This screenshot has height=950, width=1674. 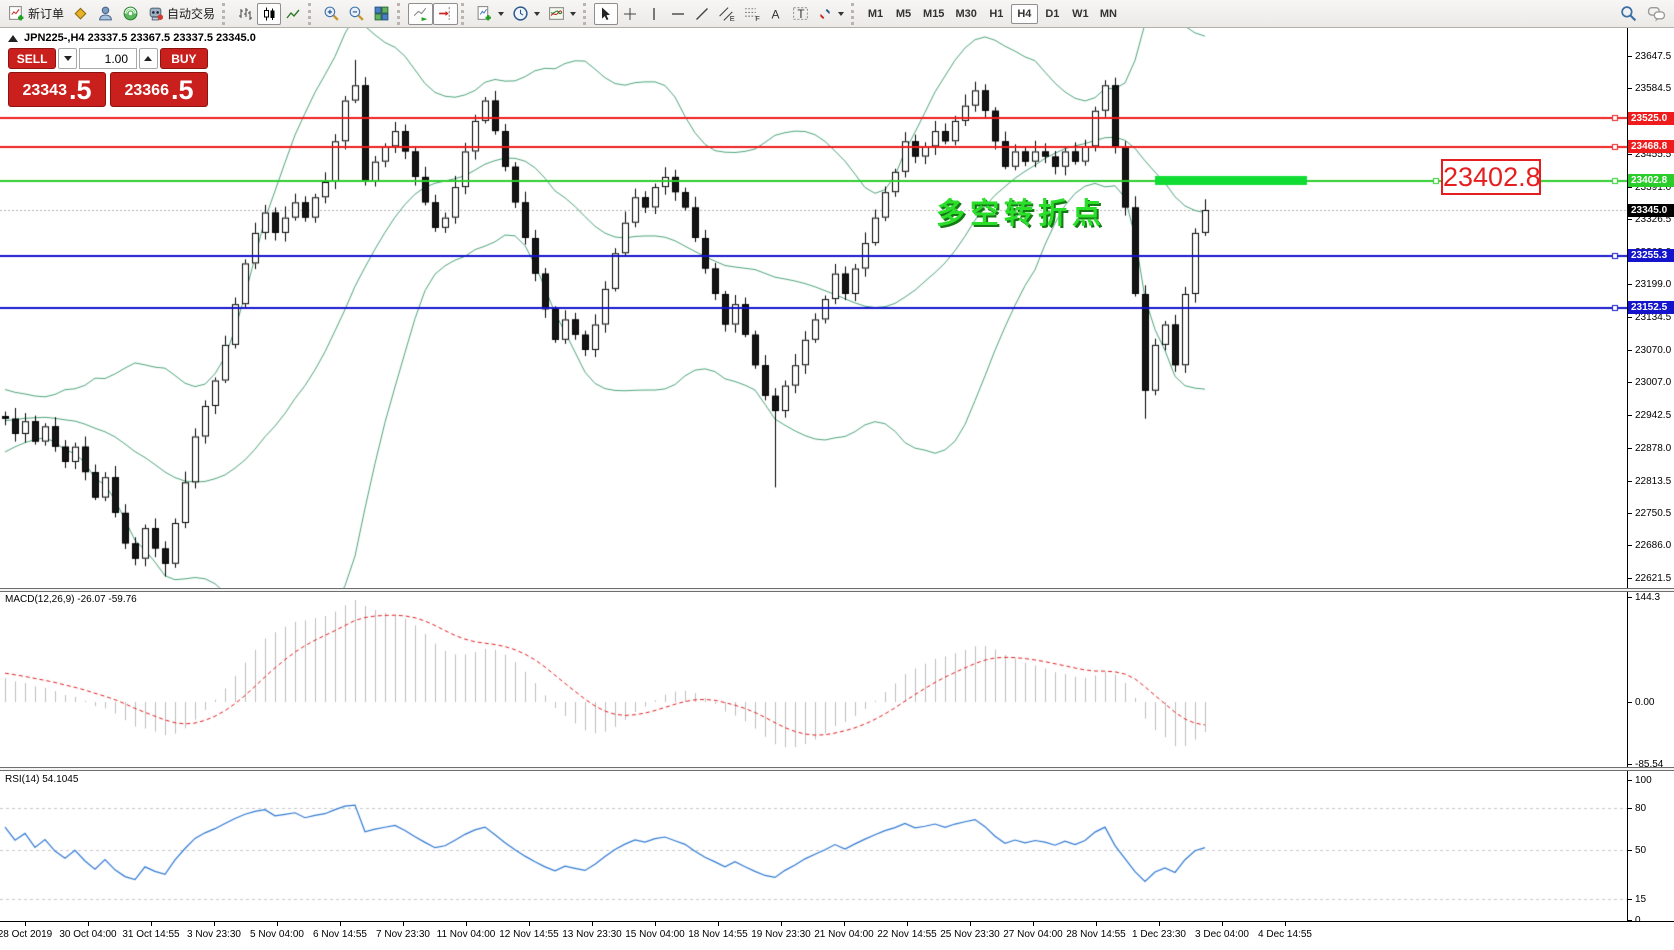 I want to click on autotrading-button: 自动交易, so click(x=181, y=14).